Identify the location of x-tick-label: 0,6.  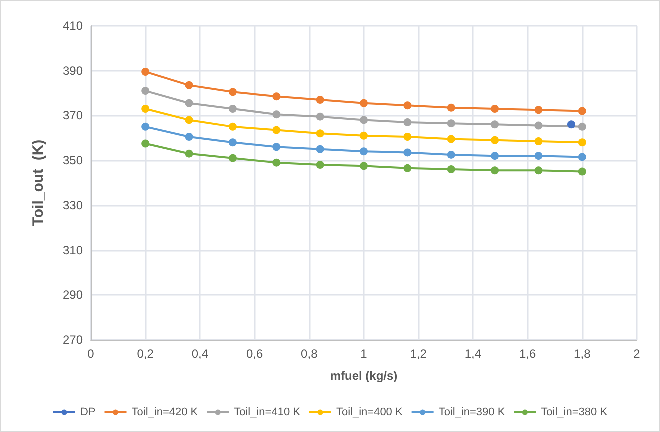
(255, 354).